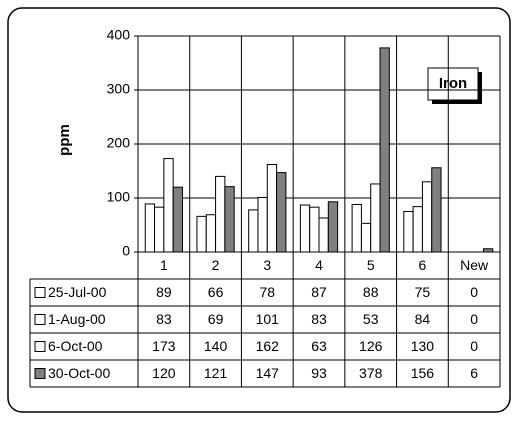 The width and height of the screenshot is (518, 422). Describe the element at coordinates (77, 319) in the screenshot. I see `legend-label: 1-Aug-00` at that location.